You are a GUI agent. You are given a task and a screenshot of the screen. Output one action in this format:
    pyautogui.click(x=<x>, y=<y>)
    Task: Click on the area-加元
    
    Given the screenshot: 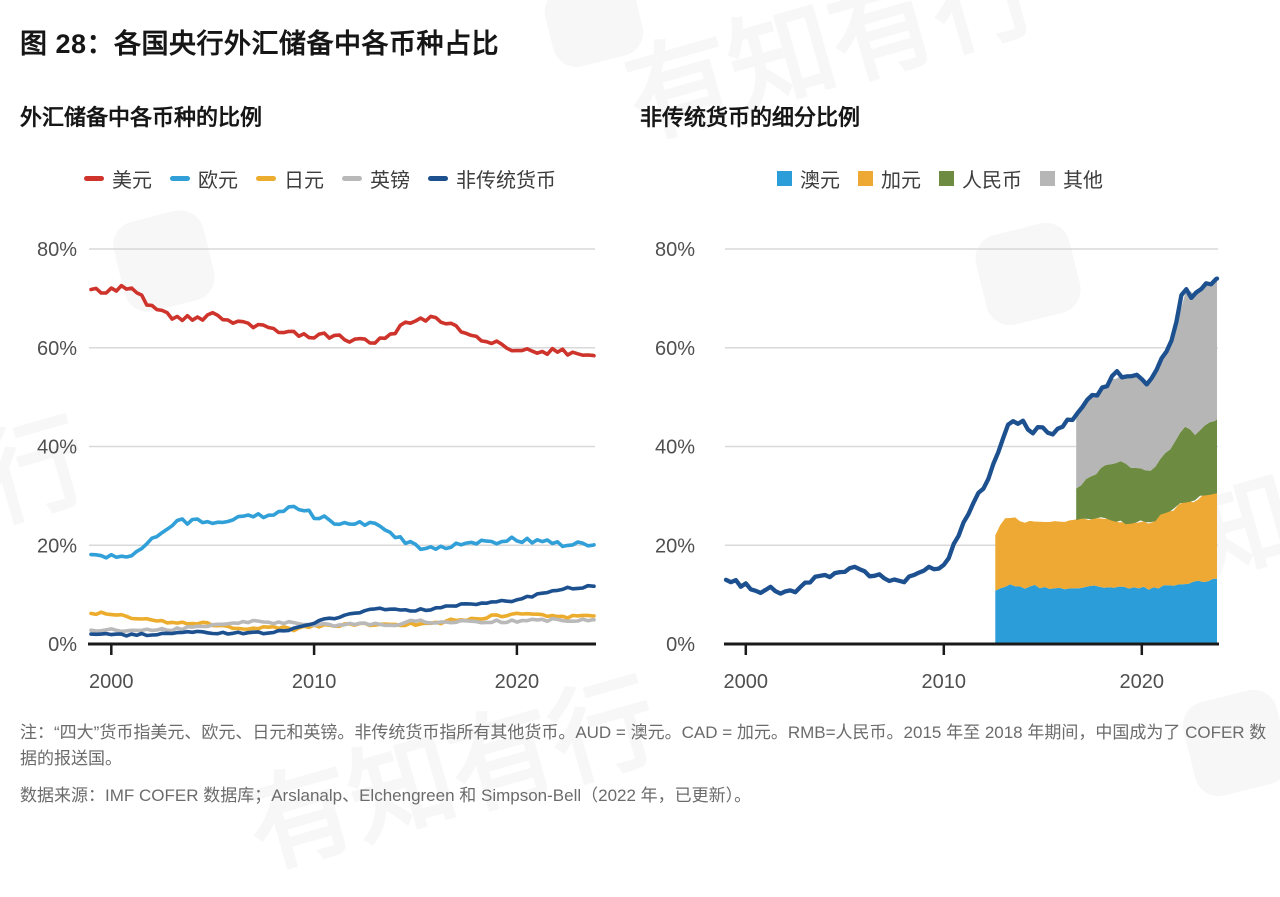 What is the action you would take?
    pyautogui.click(x=1106, y=542)
    